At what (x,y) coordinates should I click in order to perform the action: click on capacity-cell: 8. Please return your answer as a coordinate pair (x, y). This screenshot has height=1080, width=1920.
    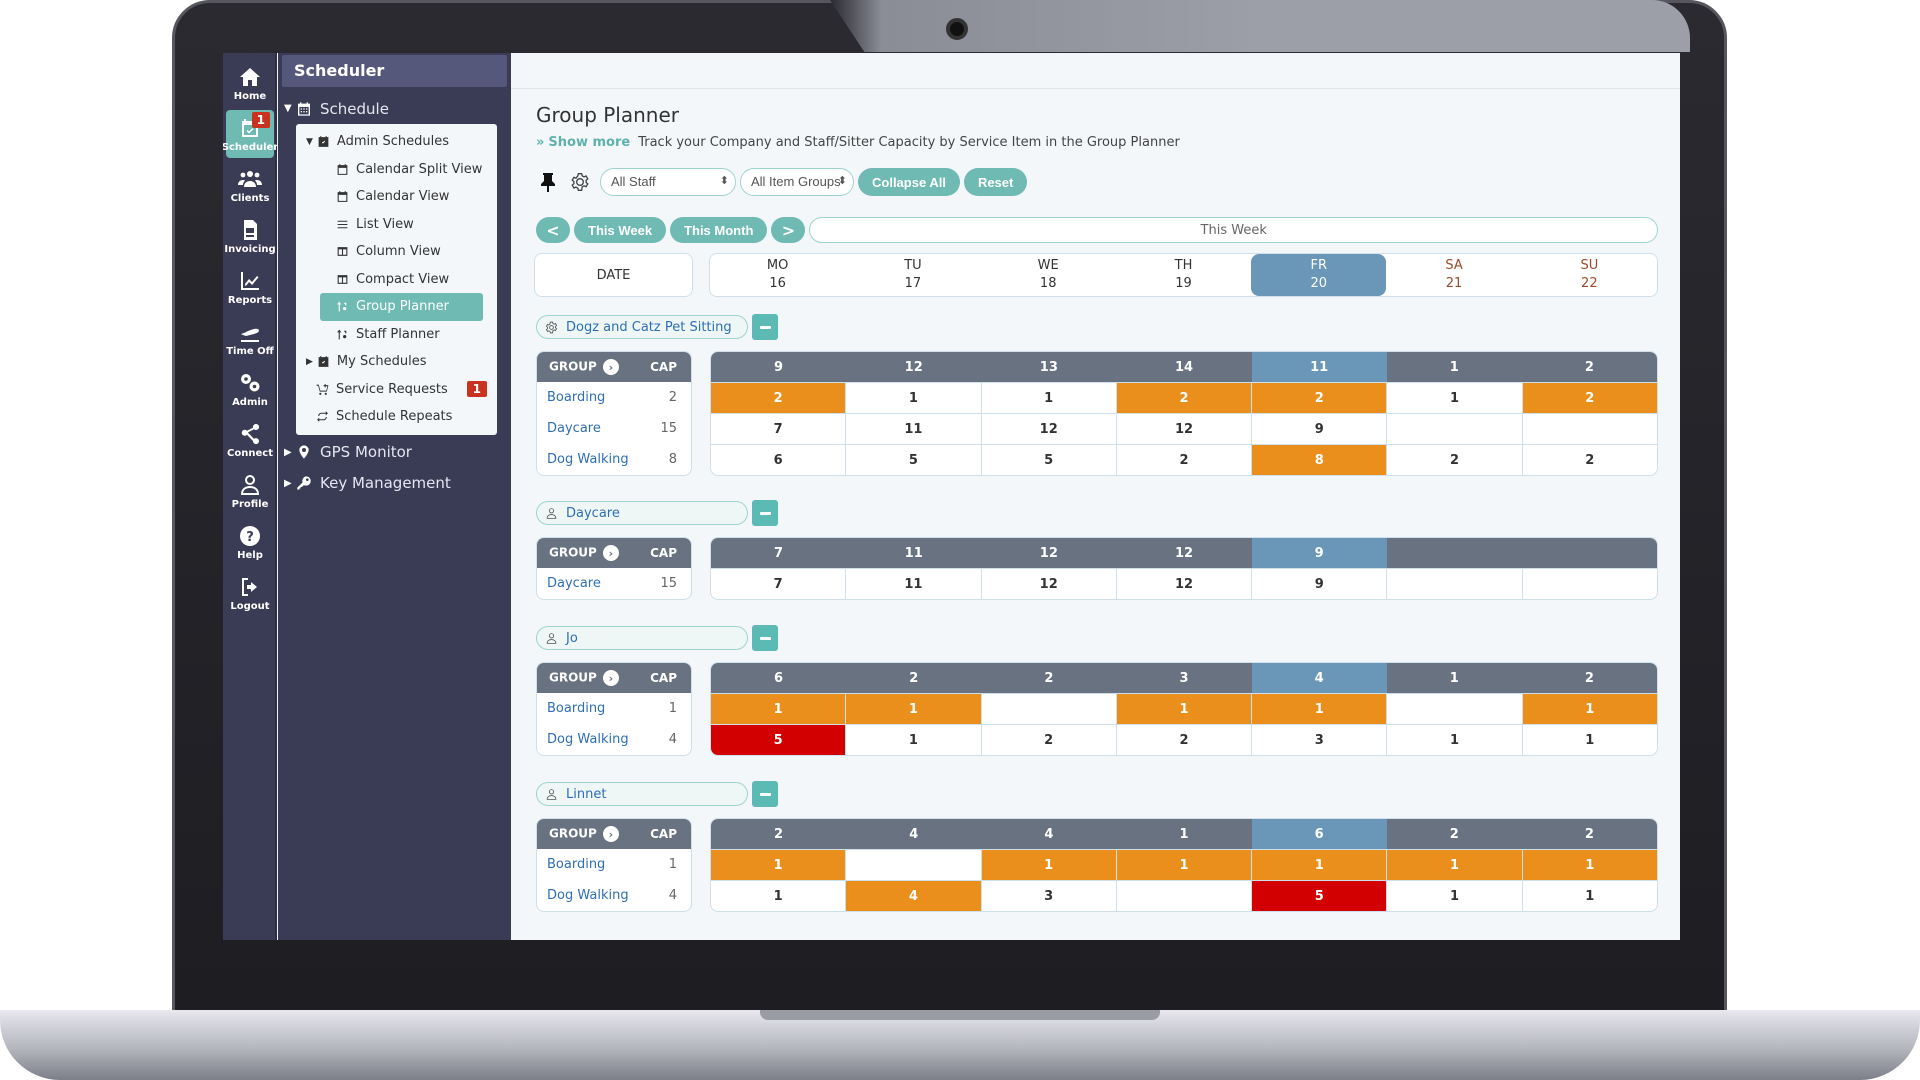
    Looking at the image, I should click on (1319, 460).